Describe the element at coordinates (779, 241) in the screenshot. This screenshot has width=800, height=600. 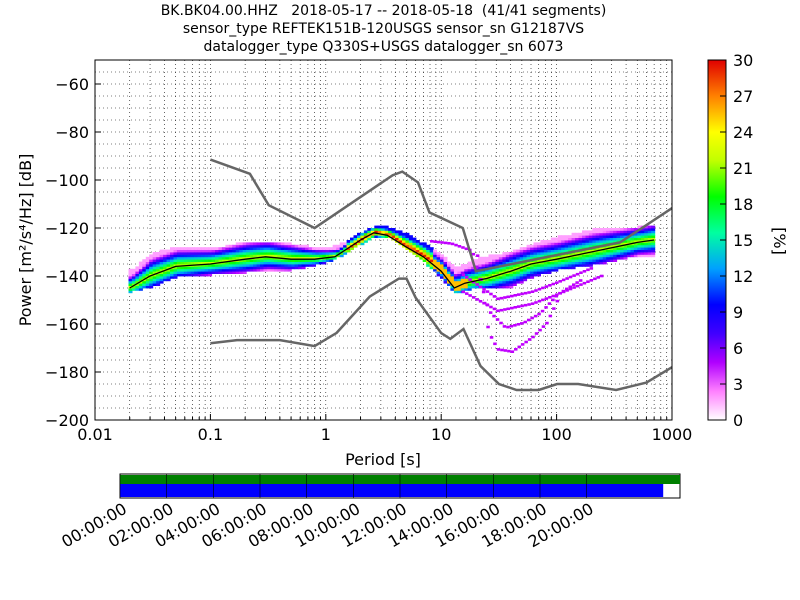
I see `colorbar-label: [%]` at that location.